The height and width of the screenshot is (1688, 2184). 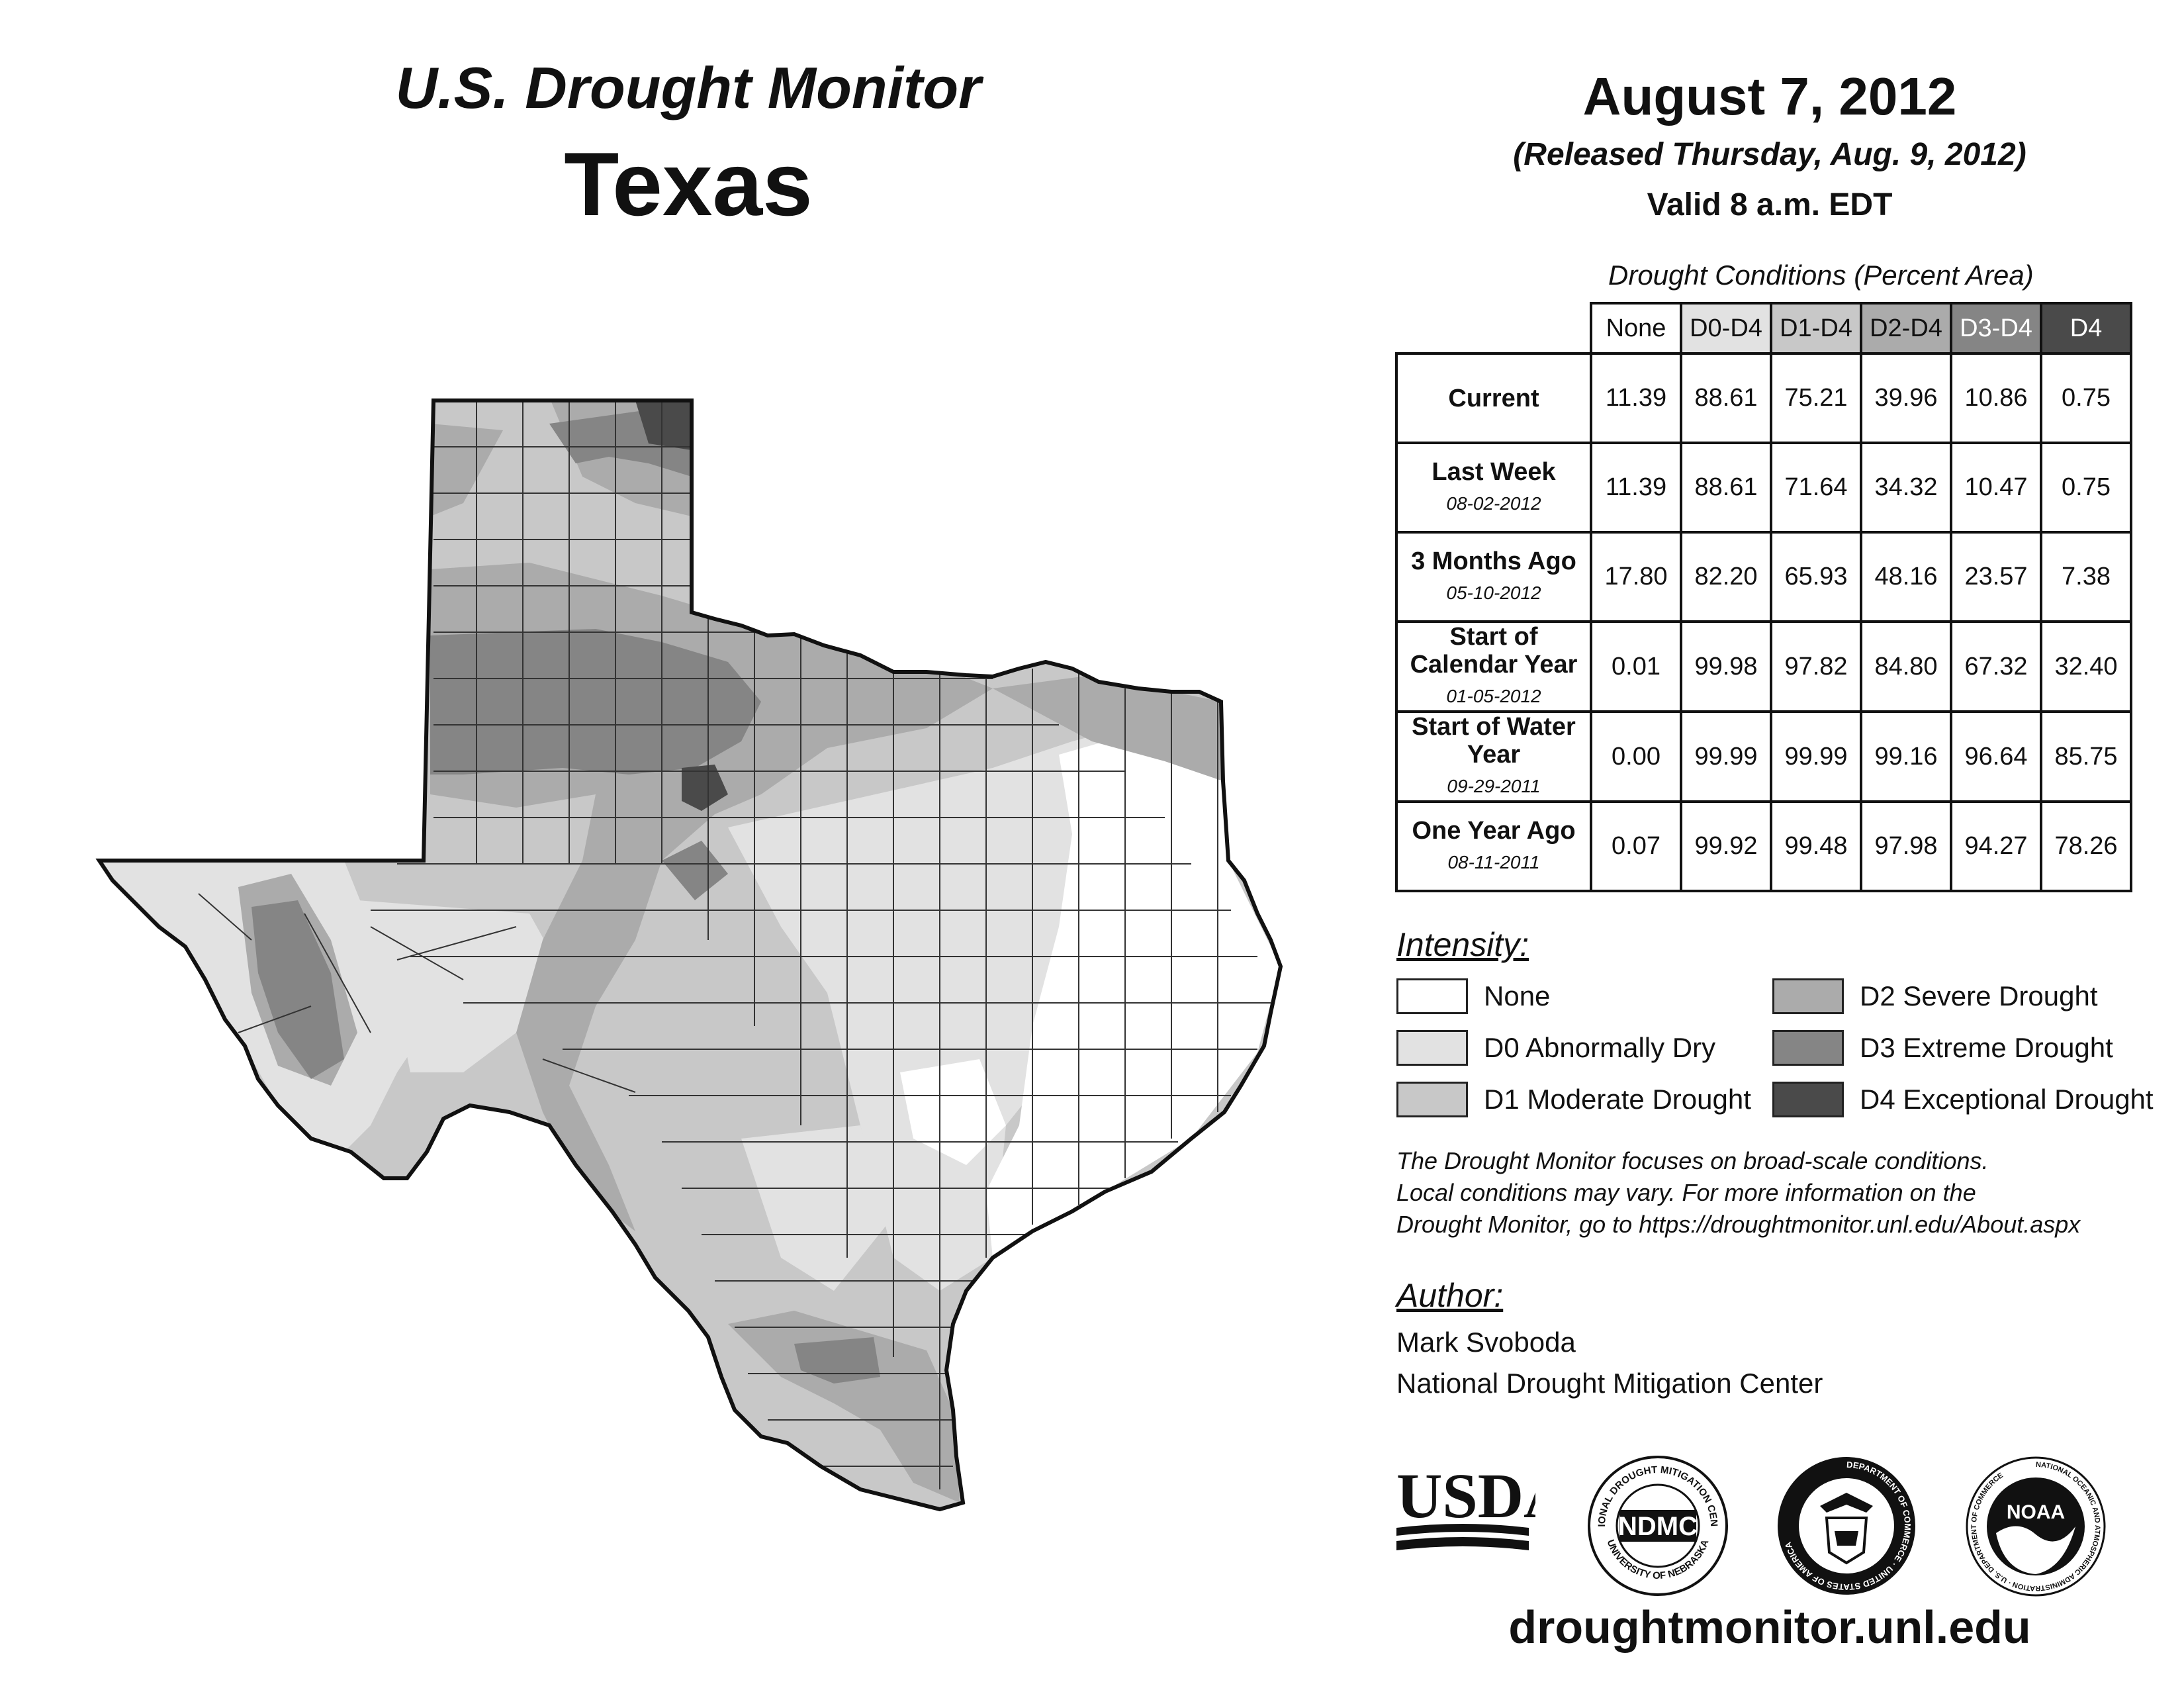 What do you see at coordinates (1906, 398) in the screenshot?
I see `table-cell: 39.96` at bounding box center [1906, 398].